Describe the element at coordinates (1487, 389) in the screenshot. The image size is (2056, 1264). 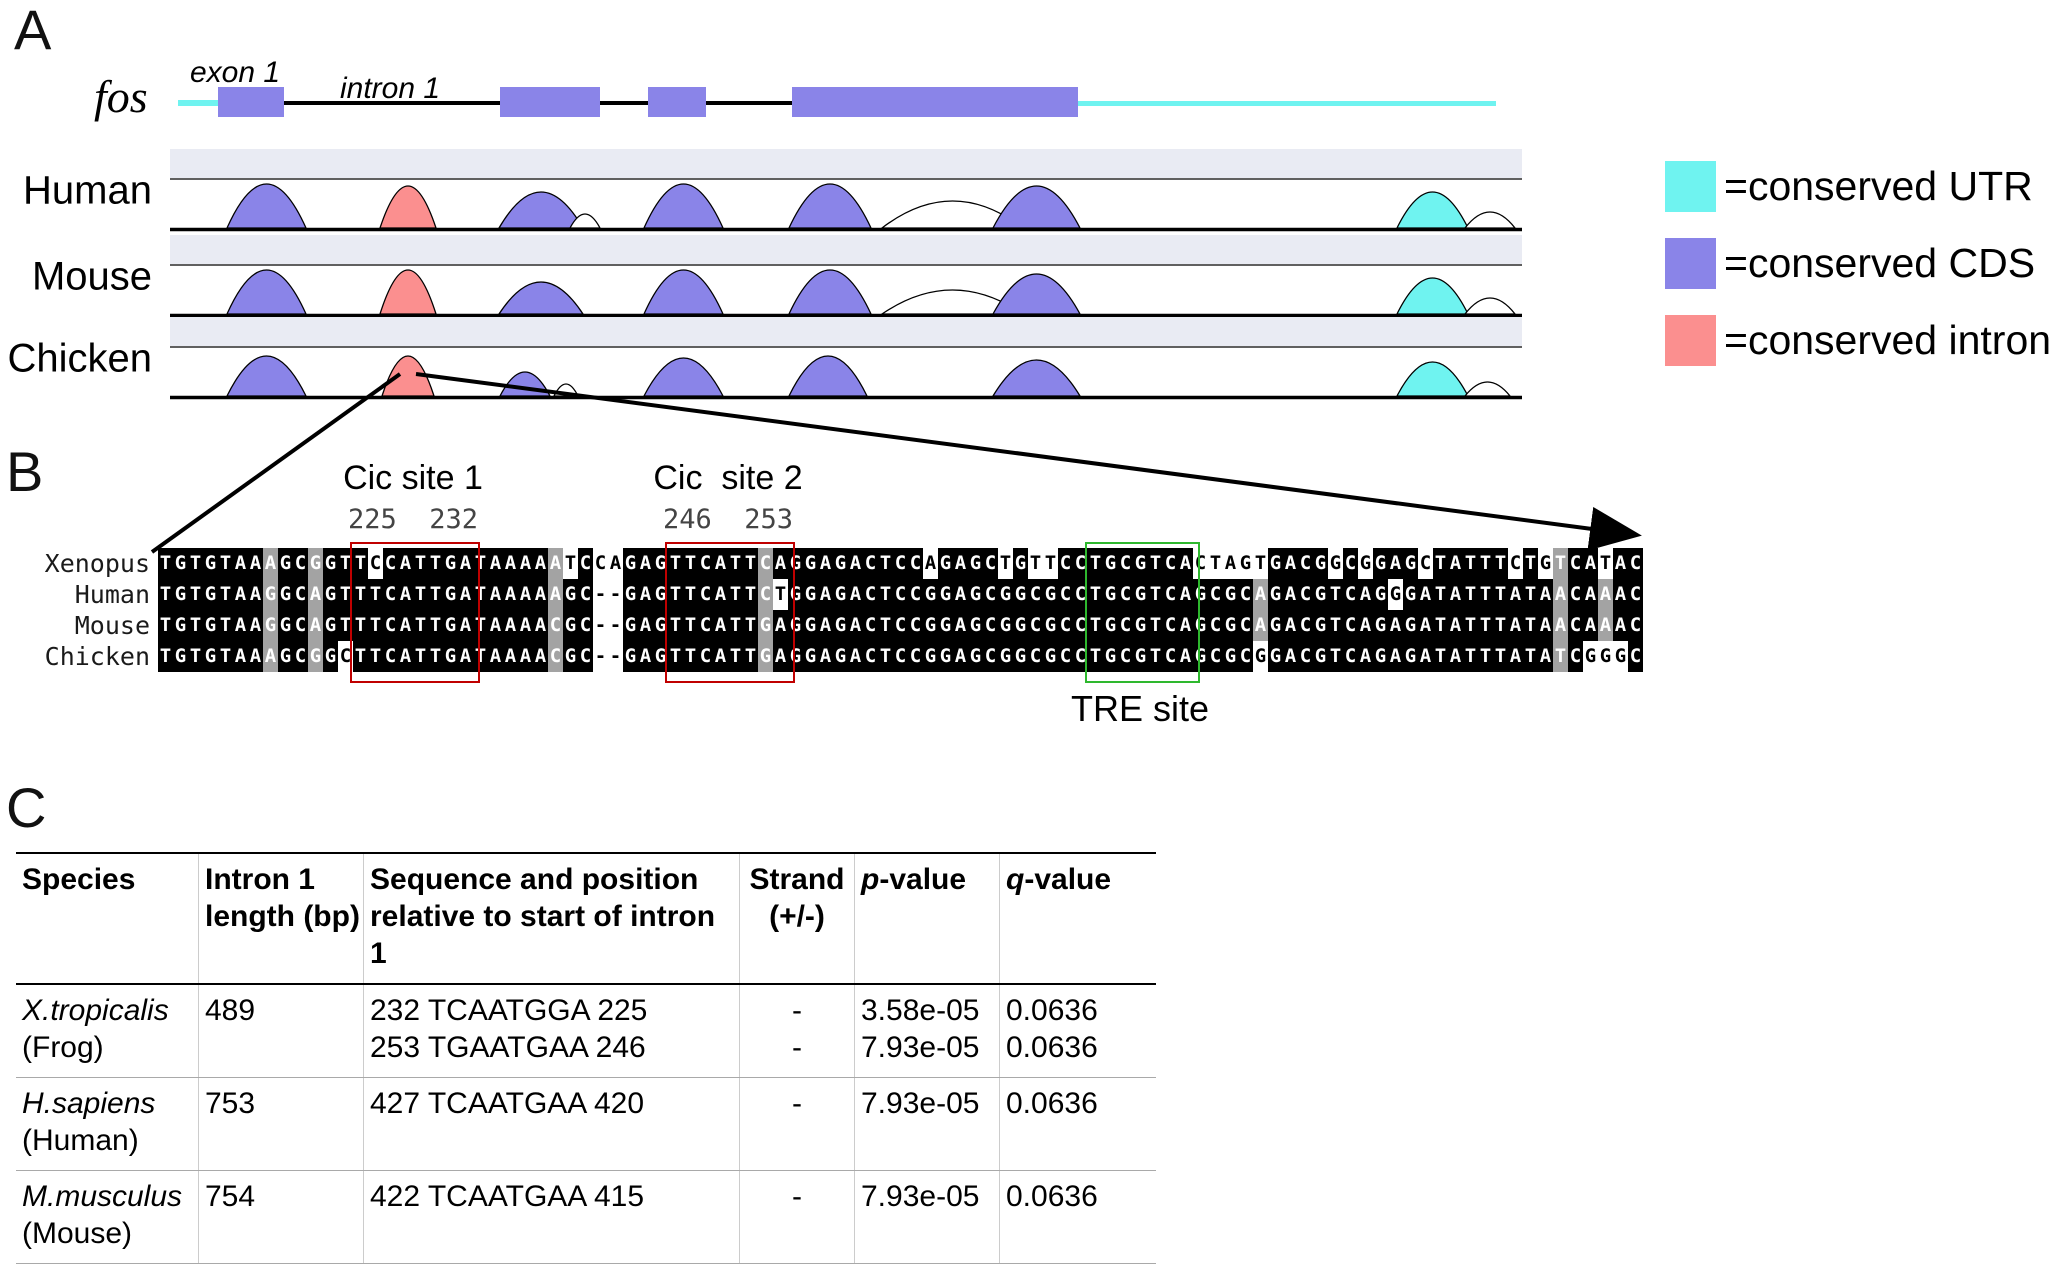
I see `peak-outline` at that location.